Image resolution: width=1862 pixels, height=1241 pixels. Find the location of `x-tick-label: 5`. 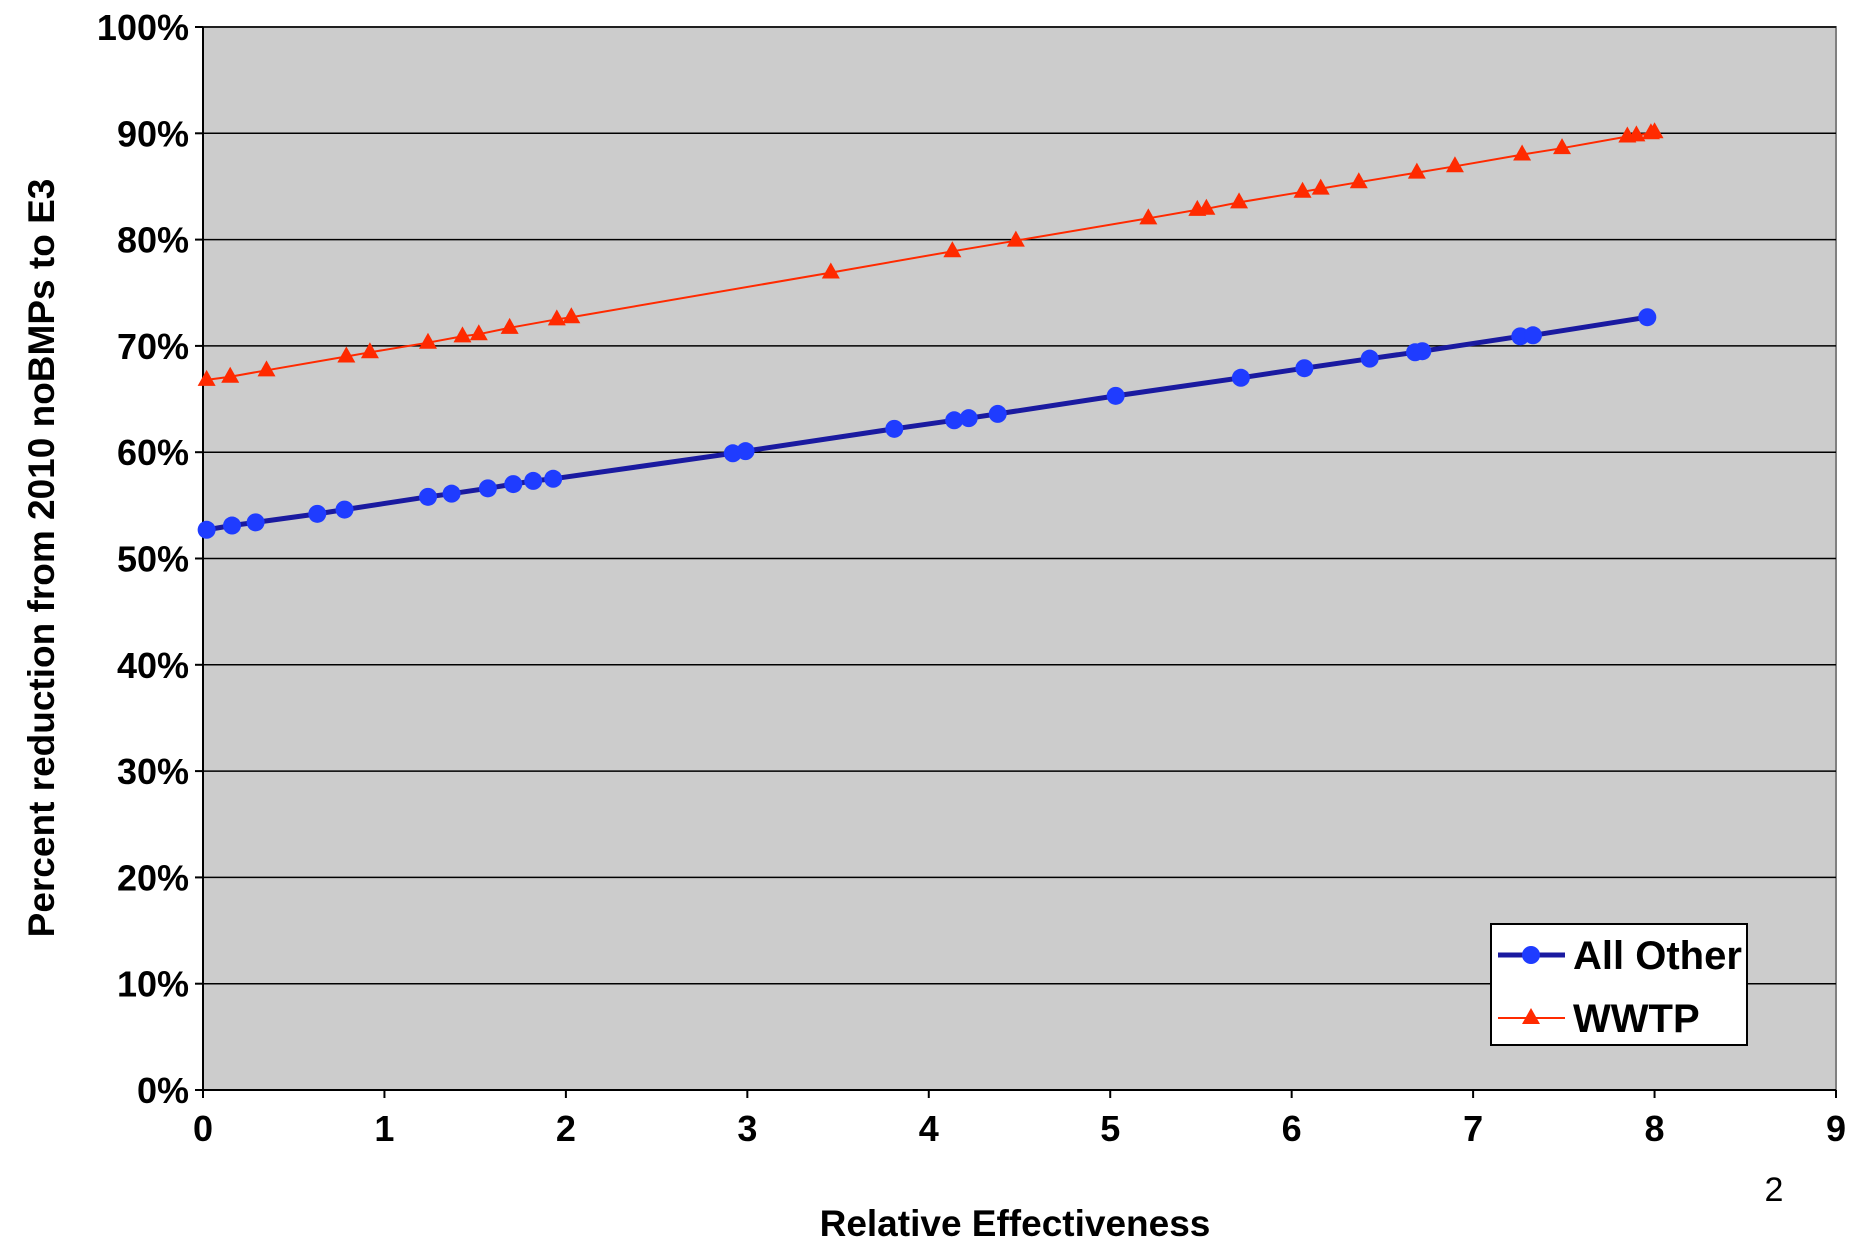

x-tick-label: 5 is located at coordinates (1110, 1128).